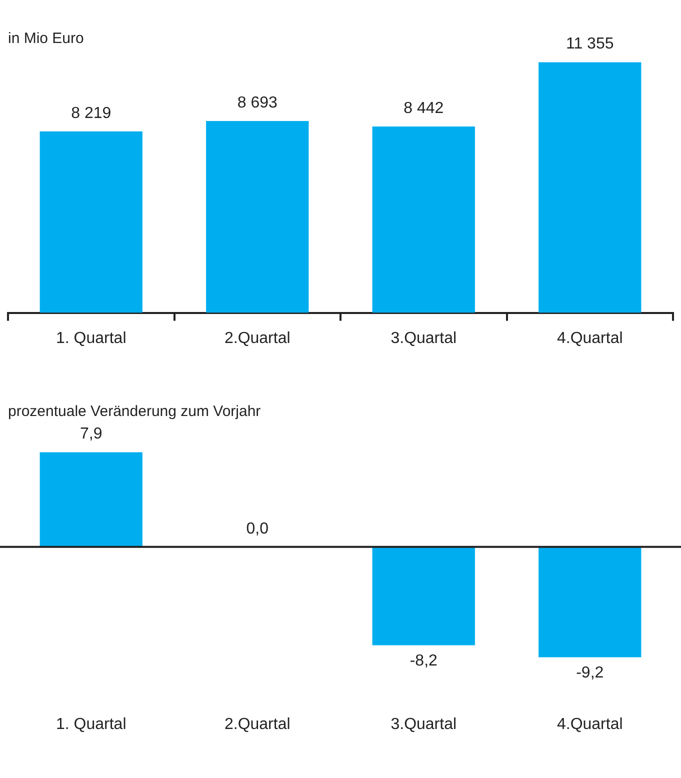 The height and width of the screenshot is (778, 681). Describe the element at coordinates (590, 44) in the screenshot. I see `data-label: 11 355` at that location.